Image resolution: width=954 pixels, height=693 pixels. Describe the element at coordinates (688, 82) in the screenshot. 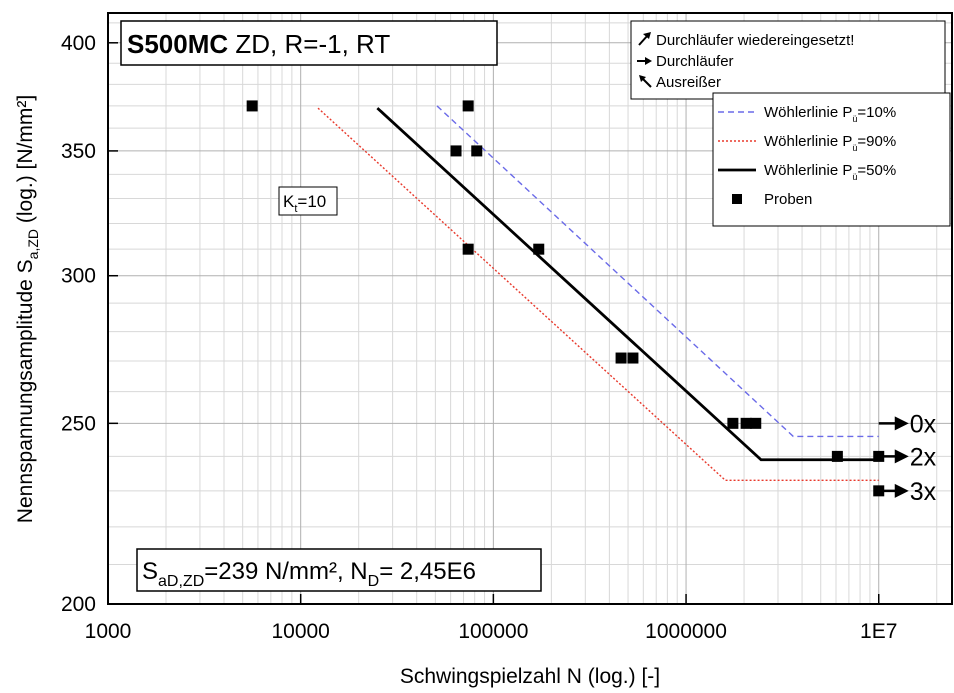

I see `symbol-legend-label: Ausreißer` at that location.